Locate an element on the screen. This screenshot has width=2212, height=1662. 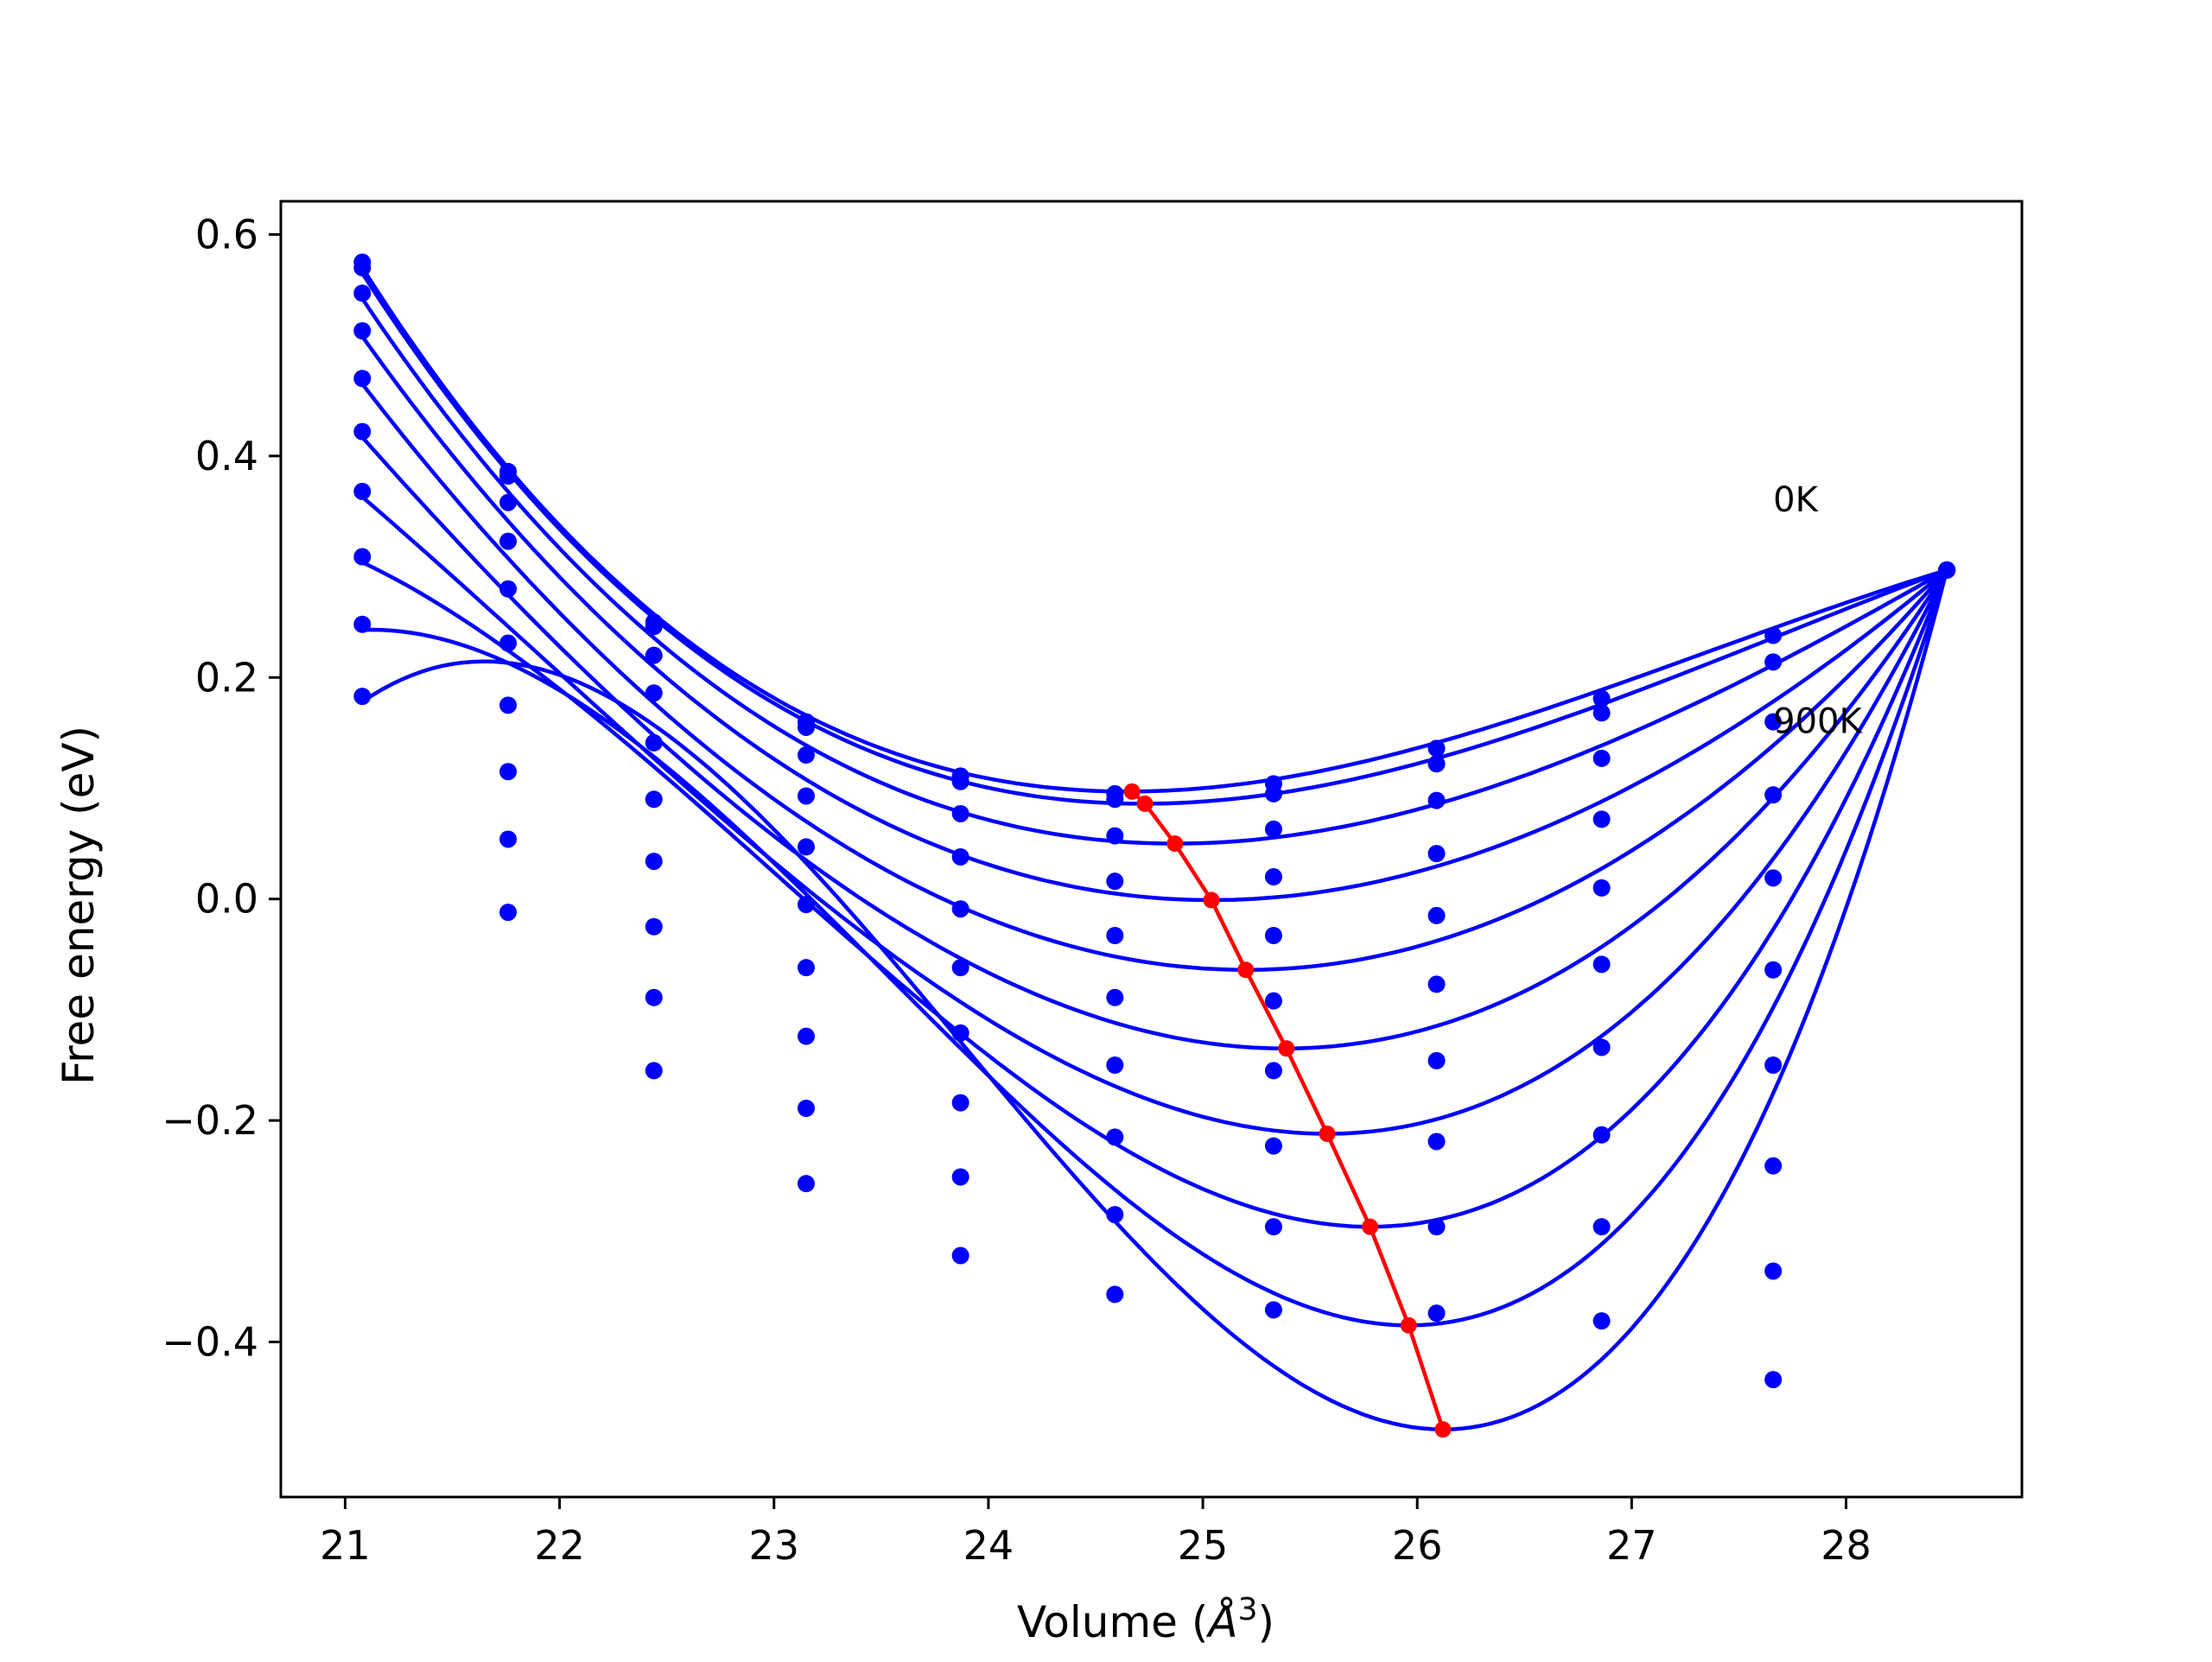
x-axis-ticks: 21 22 23 24 25 26 27 28 is located at coordinates (1096, 1533).